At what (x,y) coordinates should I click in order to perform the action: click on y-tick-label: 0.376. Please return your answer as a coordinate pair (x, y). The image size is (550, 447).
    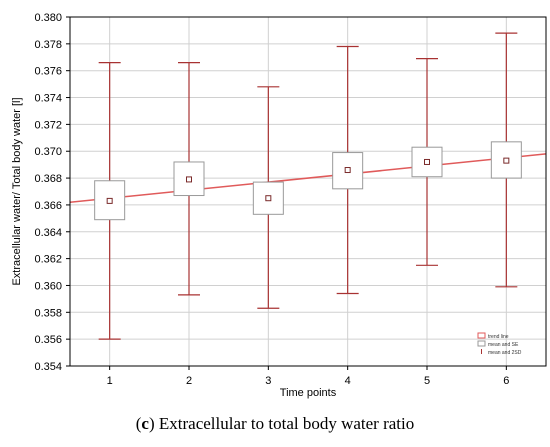
    Looking at the image, I should click on (48, 72).